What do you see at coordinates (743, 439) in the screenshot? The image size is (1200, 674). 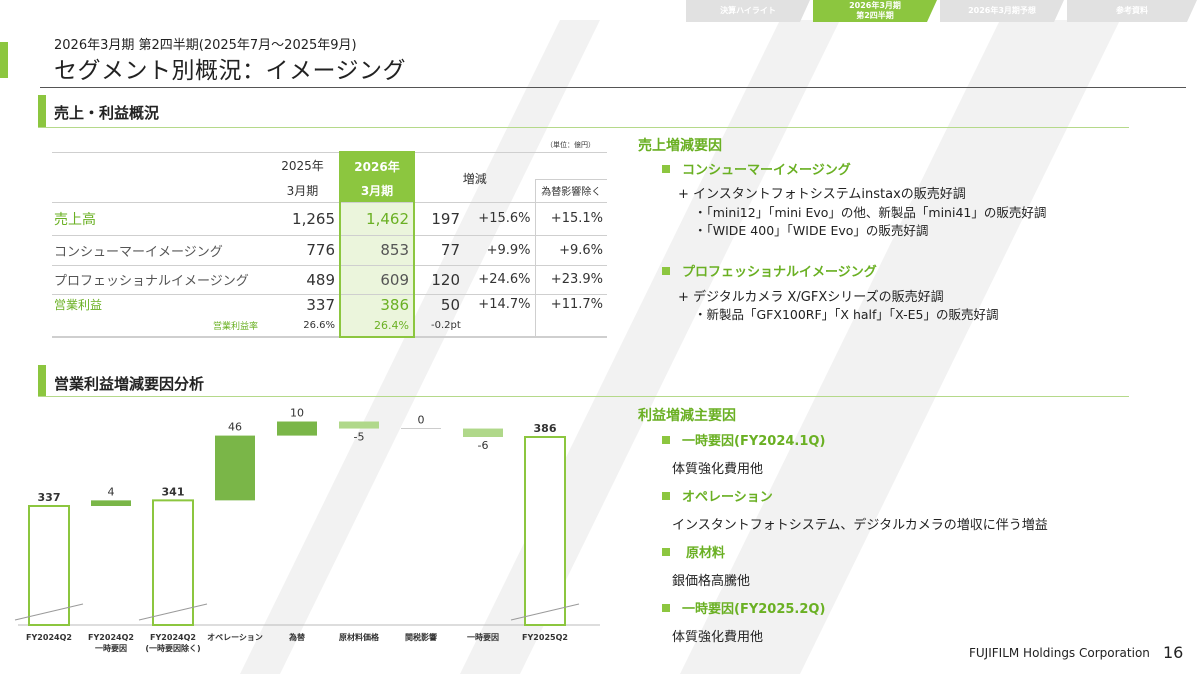 I see `factor-1-title: 一時要因(FY2024.1Q)` at bounding box center [743, 439].